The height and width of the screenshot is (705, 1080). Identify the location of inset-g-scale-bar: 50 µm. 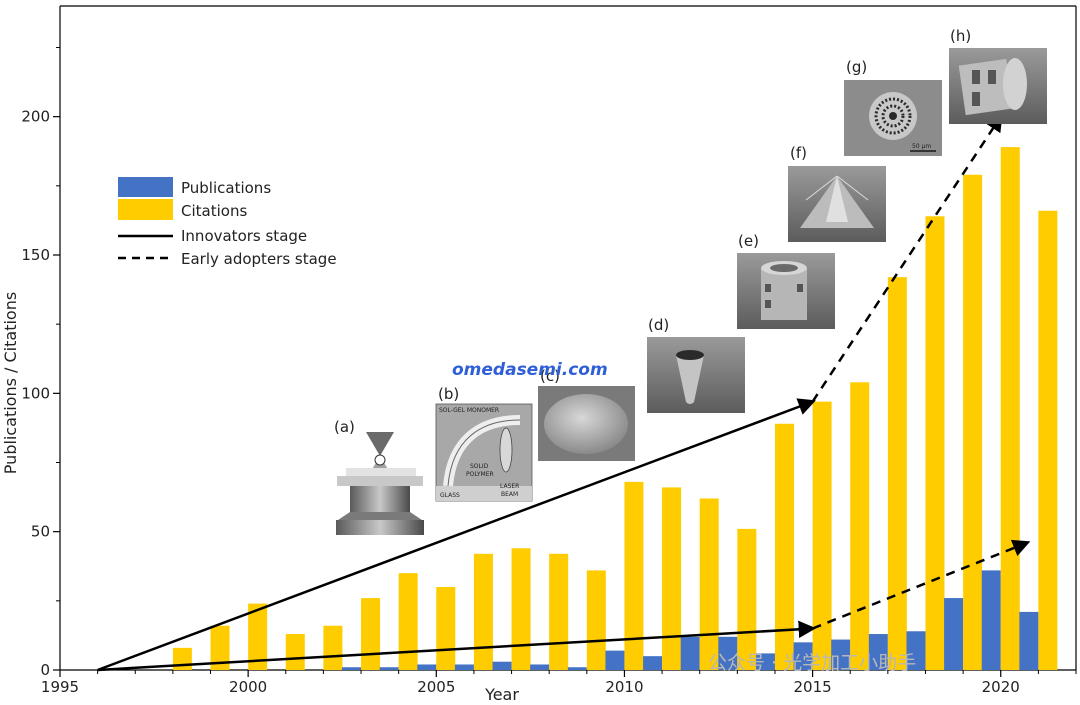
(921, 146).